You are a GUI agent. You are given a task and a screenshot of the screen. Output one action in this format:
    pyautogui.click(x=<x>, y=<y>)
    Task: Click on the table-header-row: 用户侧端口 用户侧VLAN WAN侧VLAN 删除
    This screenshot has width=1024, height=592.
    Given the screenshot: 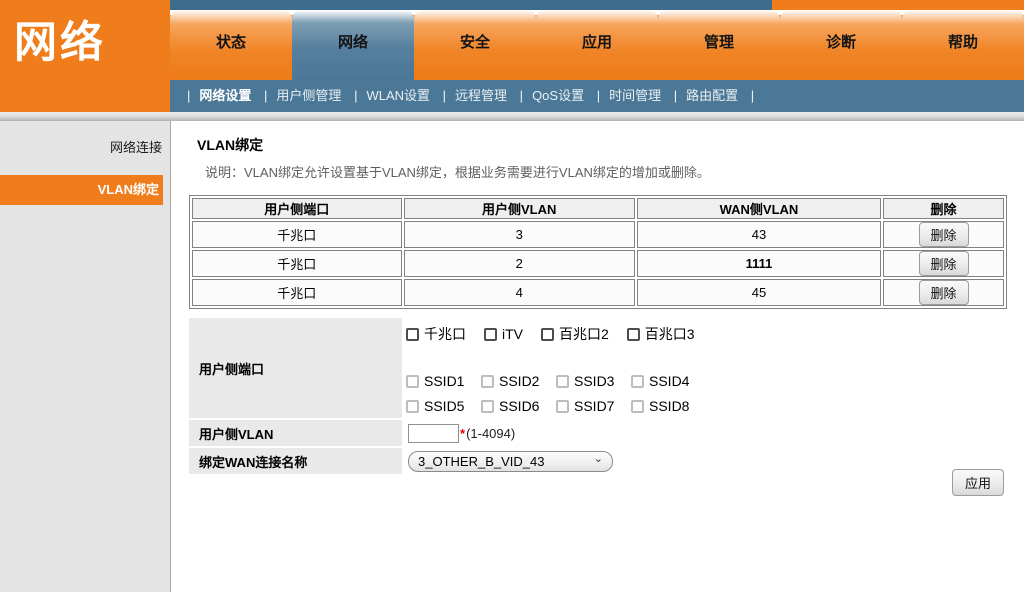 What is the action you would take?
    pyautogui.click(x=598, y=208)
    